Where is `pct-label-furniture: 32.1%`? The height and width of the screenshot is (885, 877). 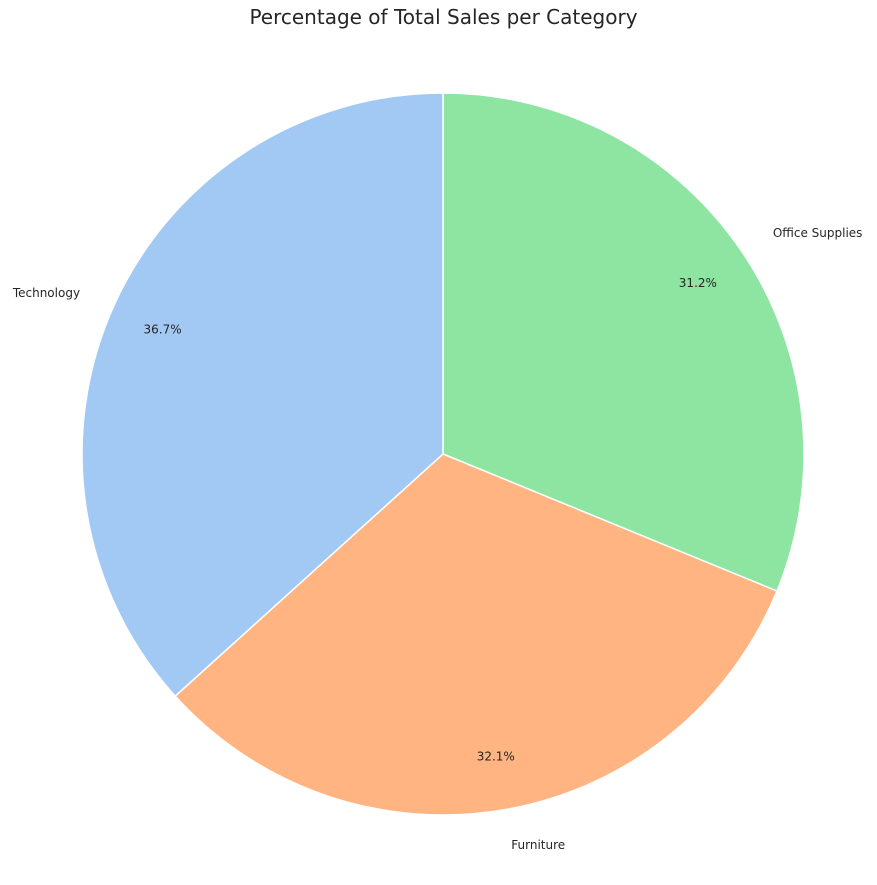
pct-label-furniture: 32.1% is located at coordinates (496, 756).